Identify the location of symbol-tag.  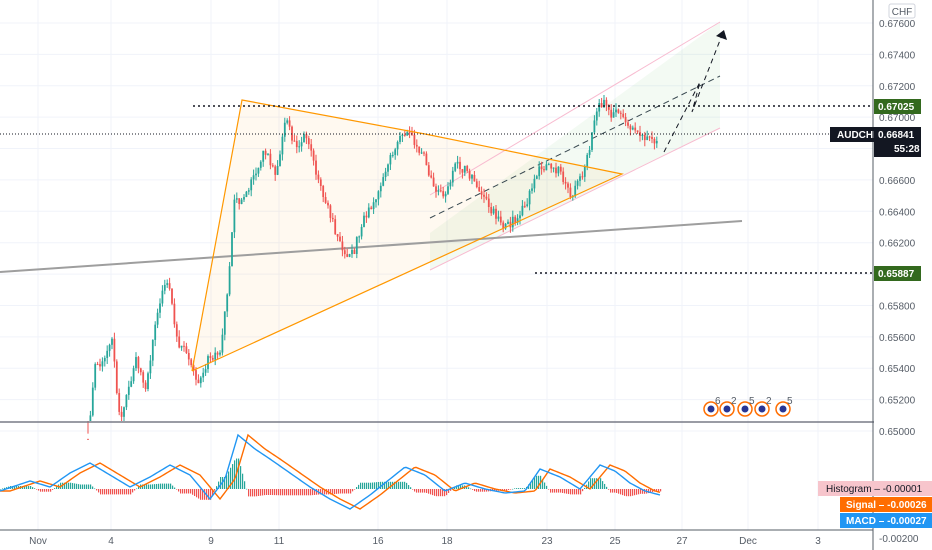
(852, 134).